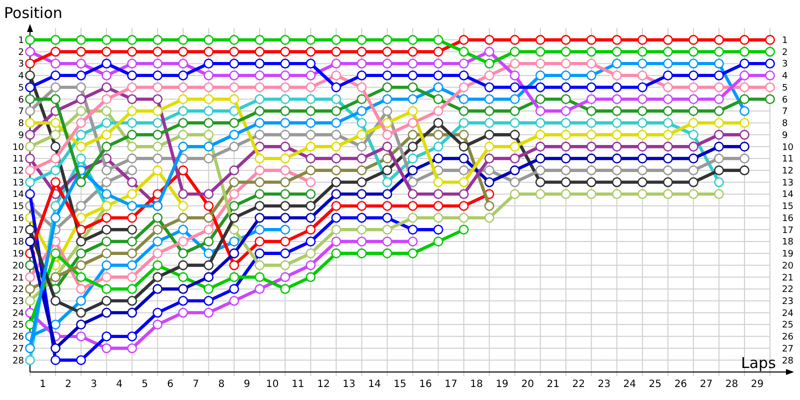  I want to click on y2-tick-label: 23, so click(788, 301).